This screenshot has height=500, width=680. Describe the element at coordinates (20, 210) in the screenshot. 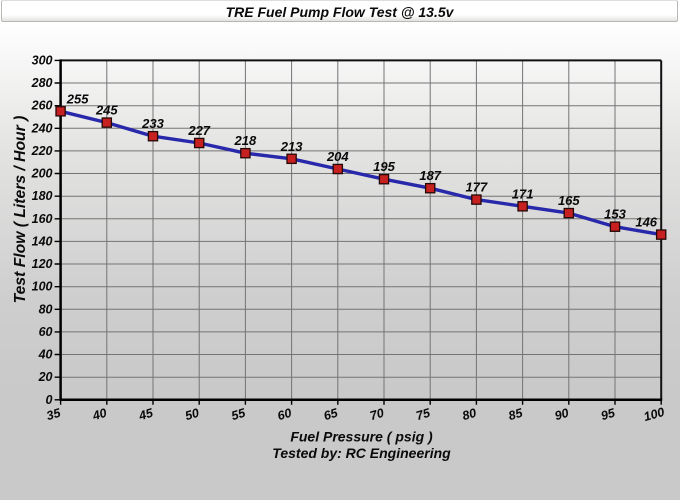

I see `svg-text: Test Flow ( Liters / Hour )` at that location.